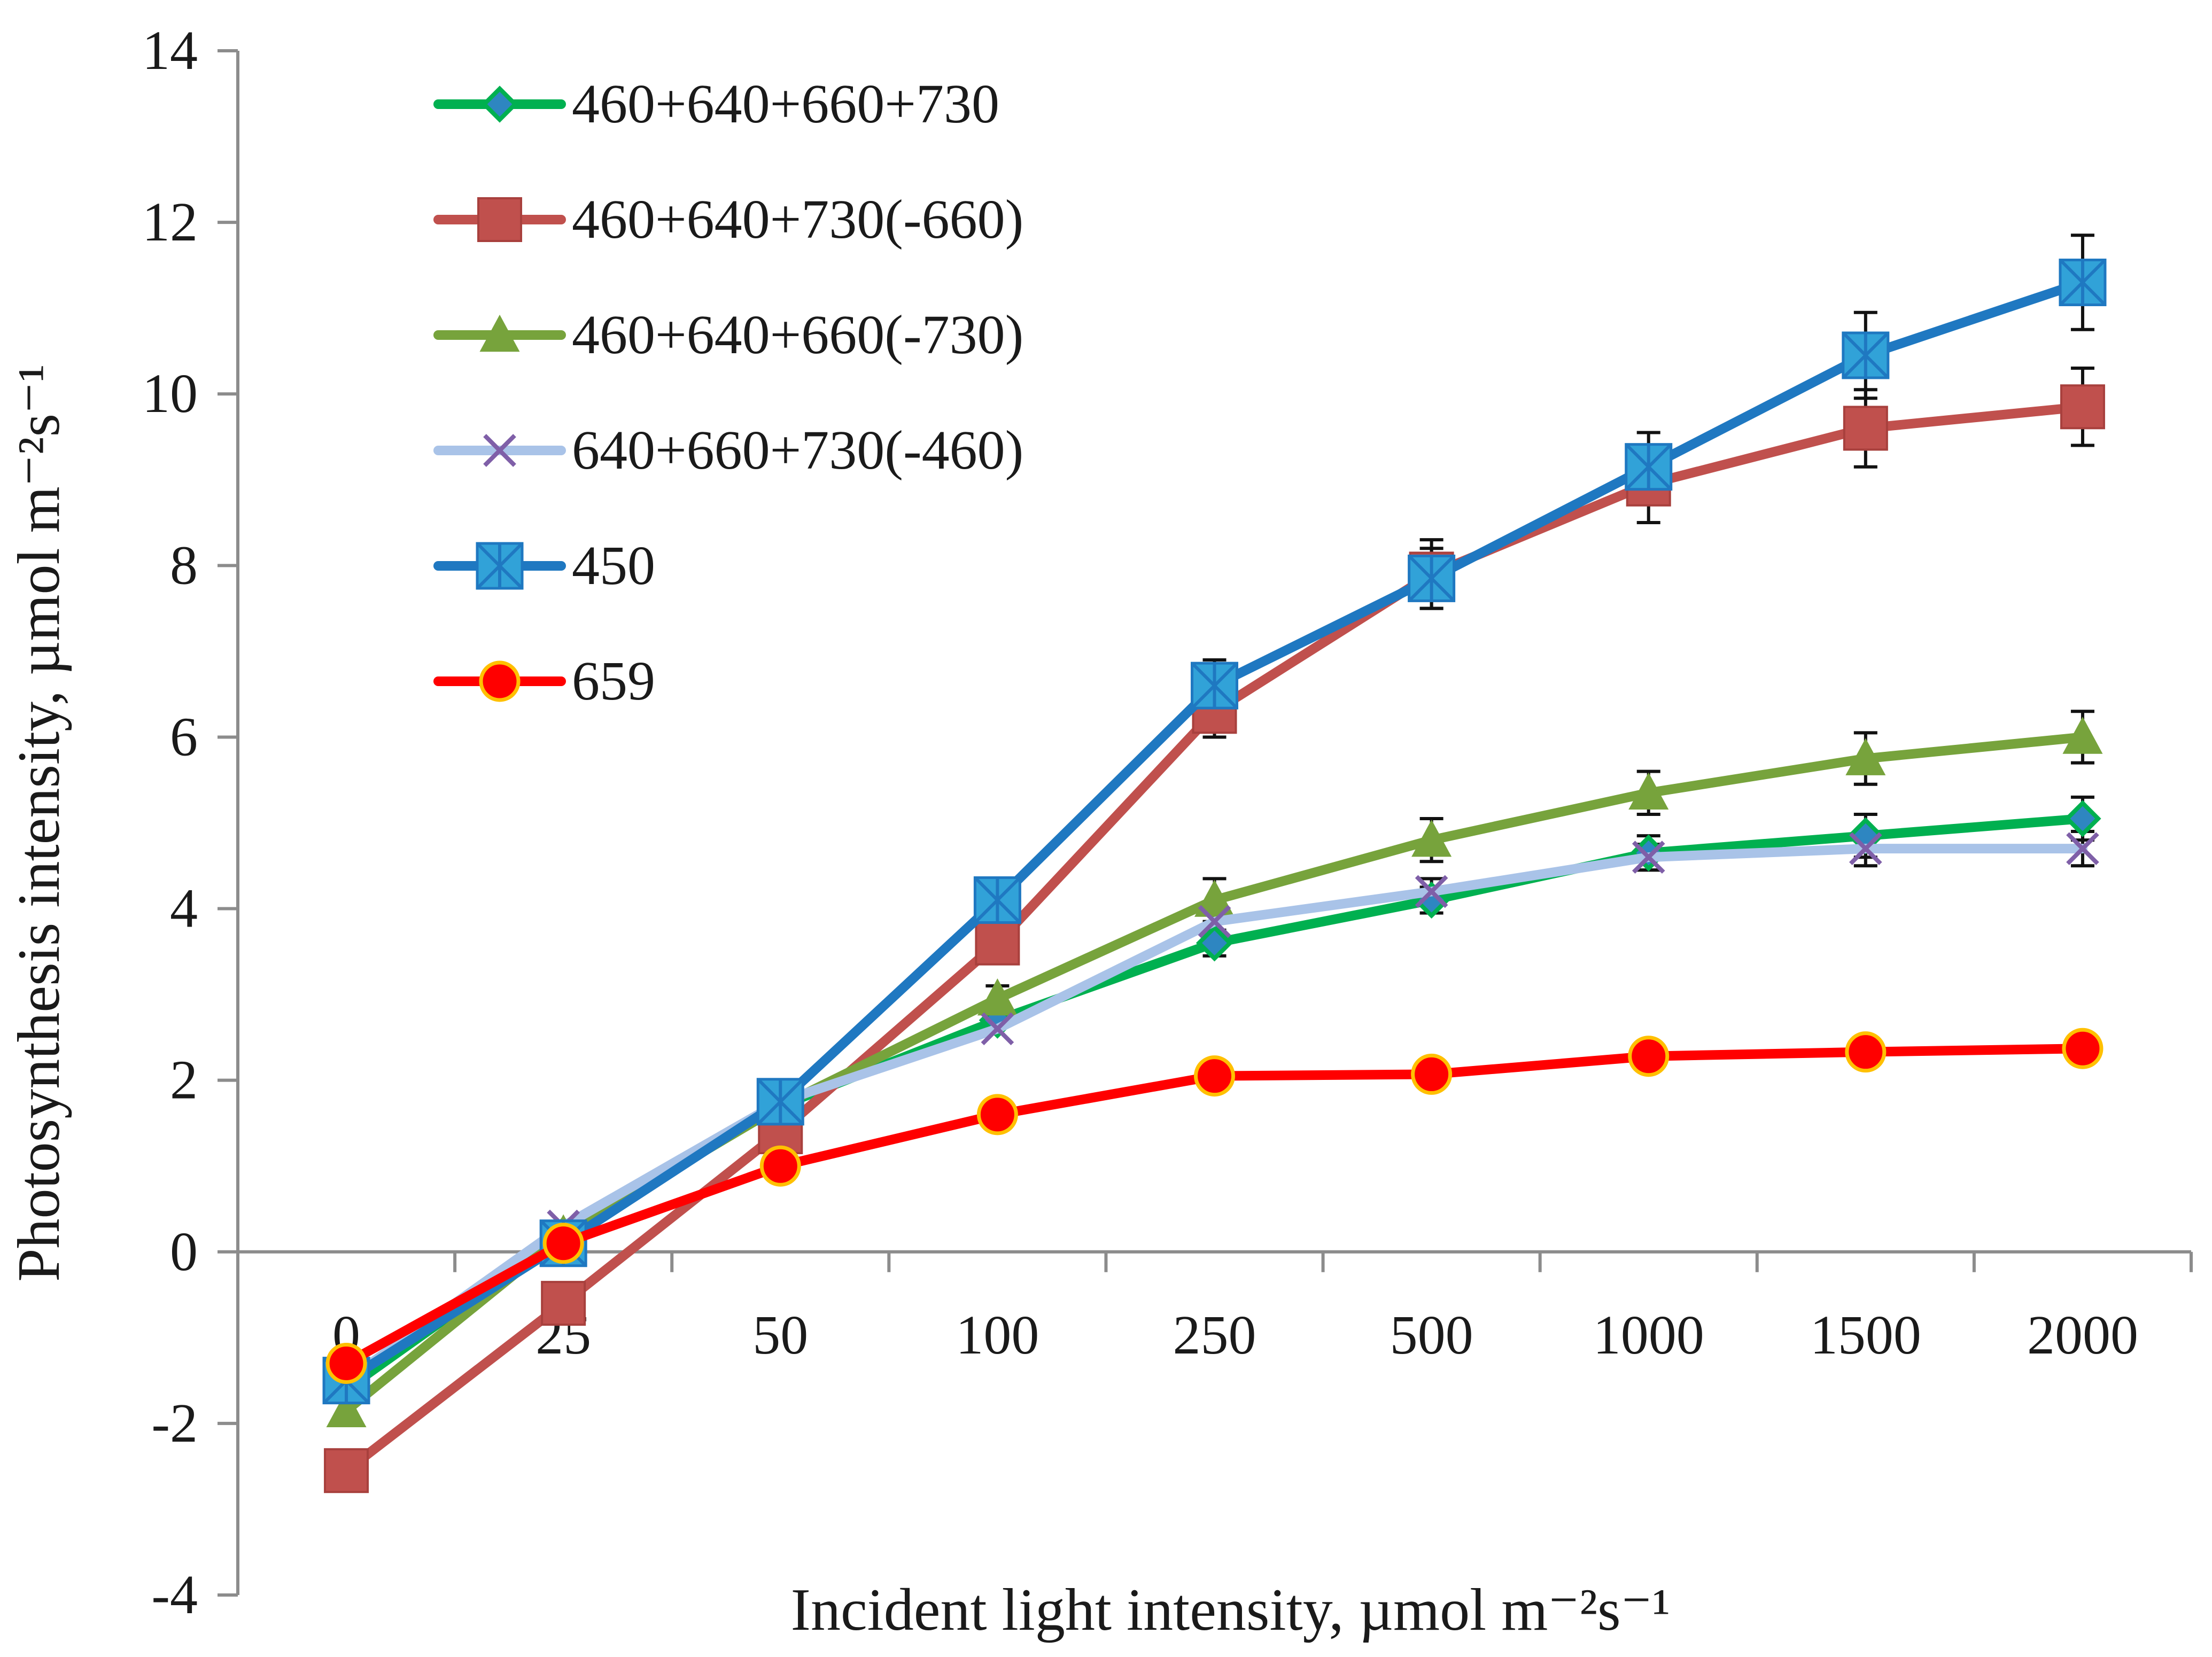  What do you see at coordinates (175, 1594) in the screenshot?
I see `y-tick-label: -4` at bounding box center [175, 1594].